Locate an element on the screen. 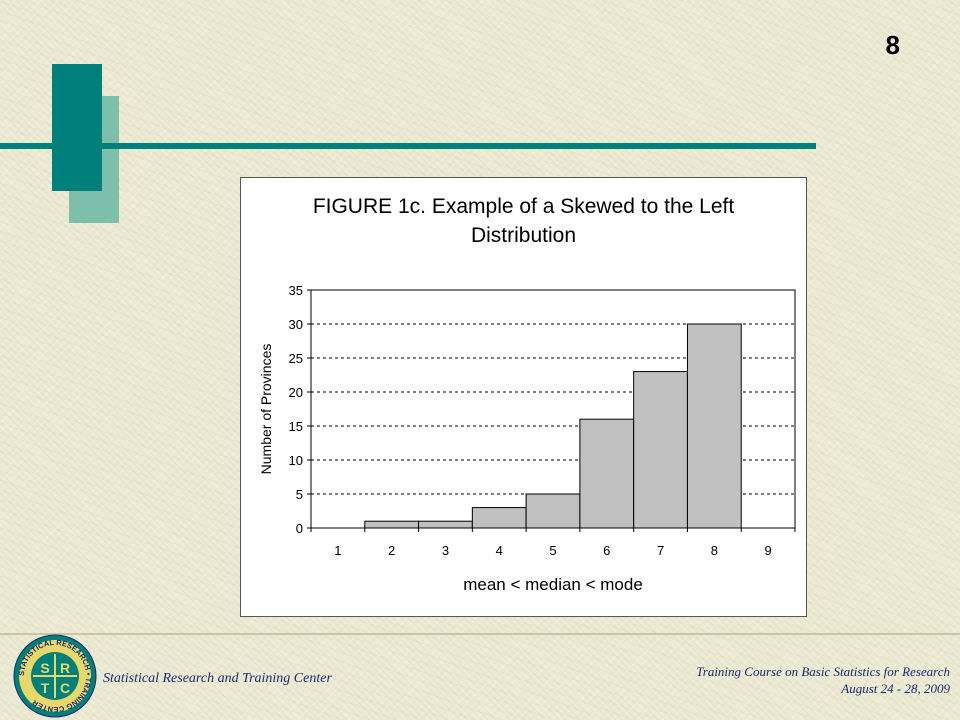 Image resolution: width=960 pixels, height=720 pixels. chart-title-line-2: Distribution is located at coordinates (523, 235).